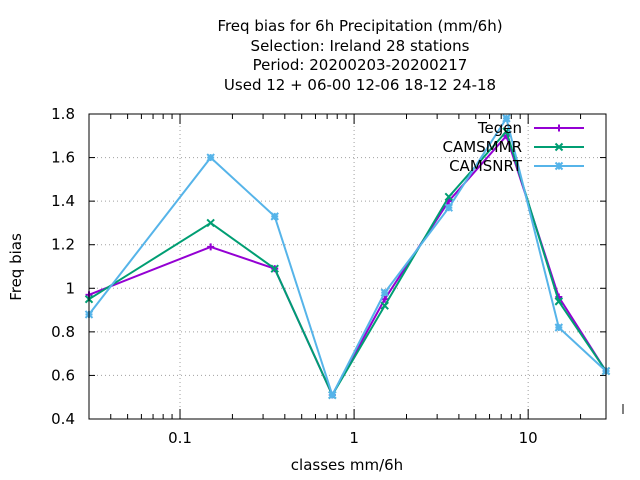  I want to click on x-axis-label: classes mm/6h, so click(347, 465).